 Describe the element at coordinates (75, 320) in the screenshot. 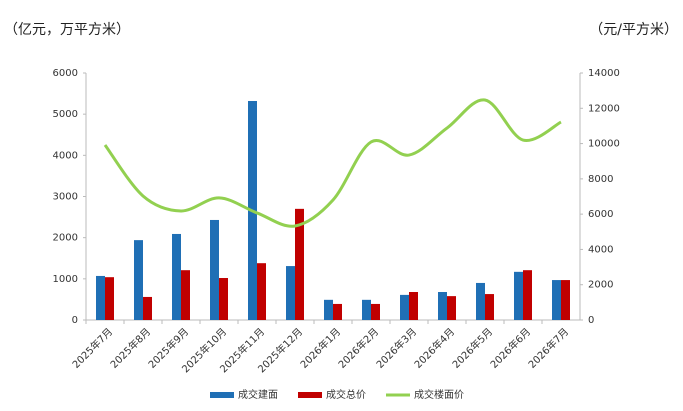

I see `y-tick-label: 0` at that location.